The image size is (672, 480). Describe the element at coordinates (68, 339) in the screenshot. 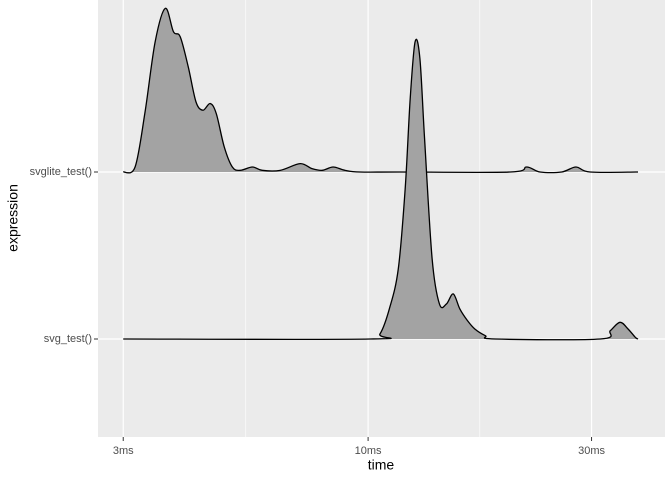

I see `y-tick-label: svg_test()` at that location.